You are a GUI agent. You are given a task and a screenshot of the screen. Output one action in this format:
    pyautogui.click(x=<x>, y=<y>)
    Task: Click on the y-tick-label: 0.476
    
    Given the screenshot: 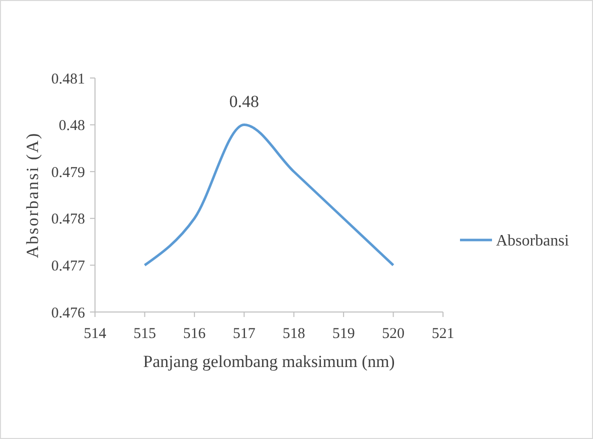 What is the action you would take?
    pyautogui.click(x=68, y=313)
    